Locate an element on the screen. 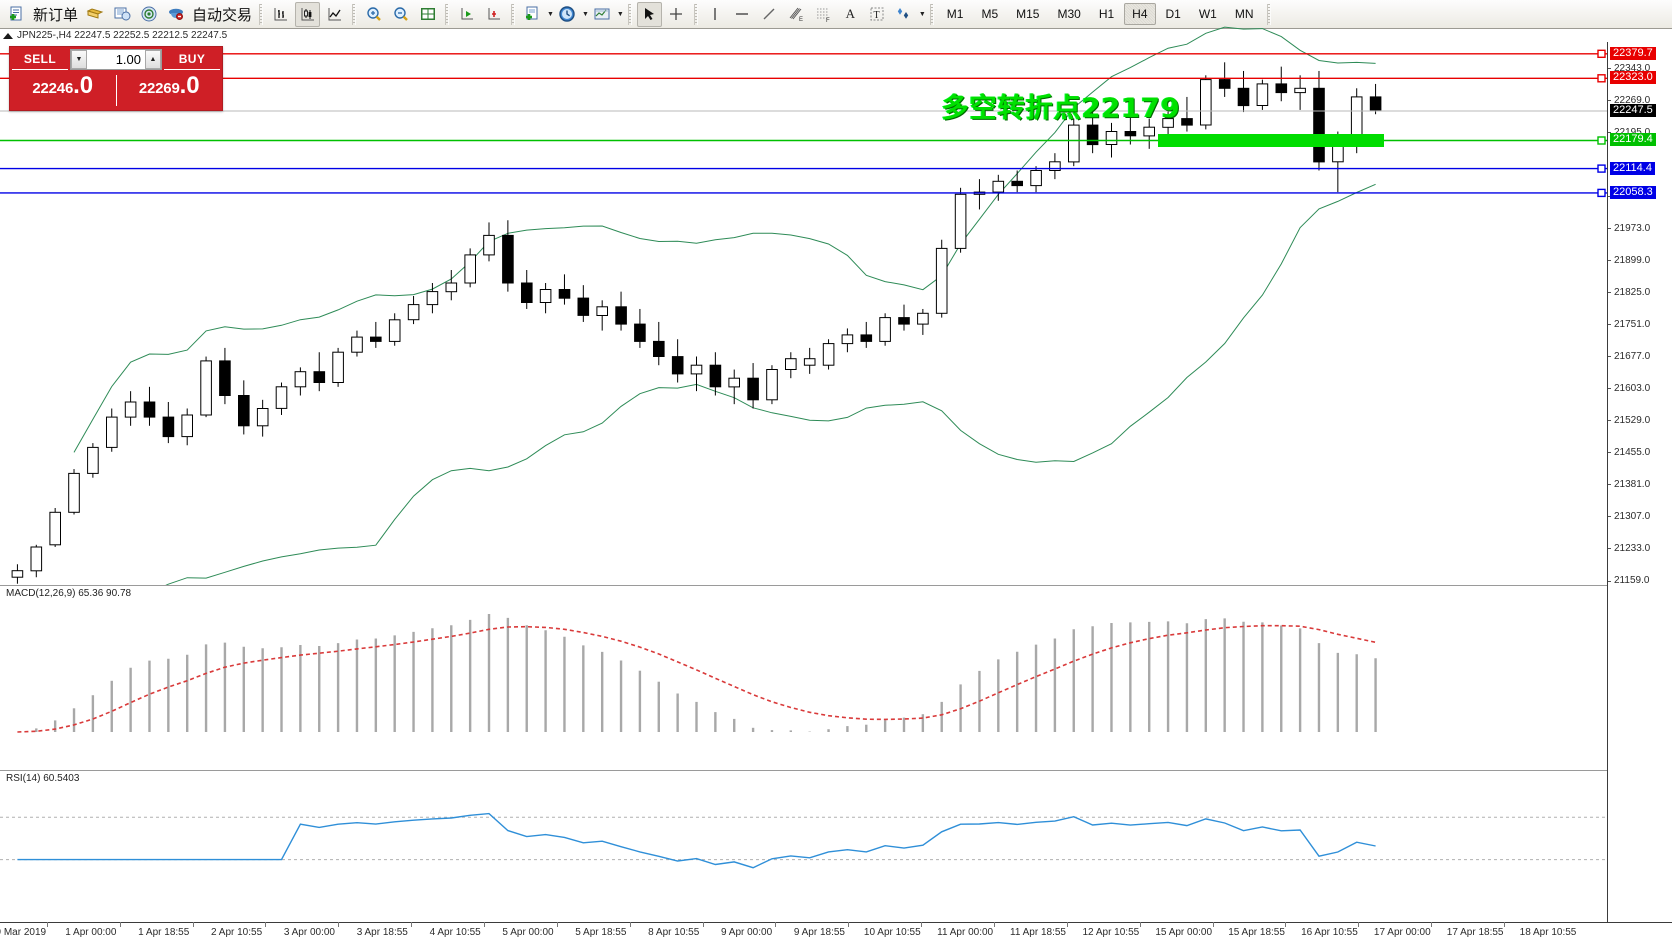 The image size is (1672, 950). new-order-label: 新订单 is located at coordinates (56, 14).